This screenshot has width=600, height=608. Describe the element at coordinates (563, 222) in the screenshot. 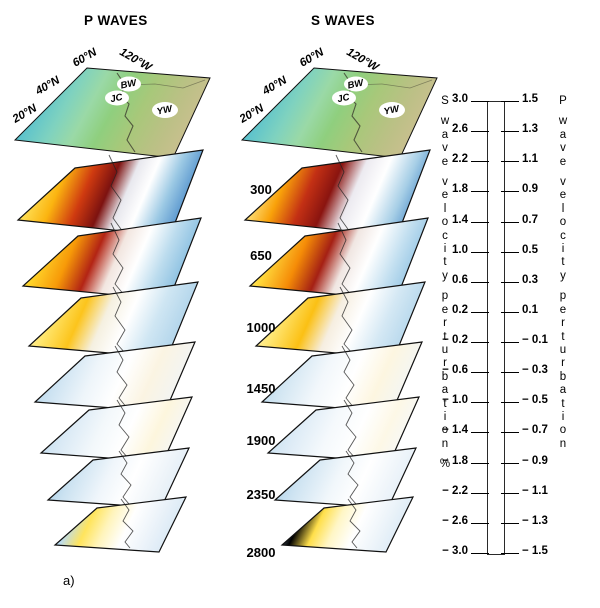

I see `vt-r-10: o` at that location.